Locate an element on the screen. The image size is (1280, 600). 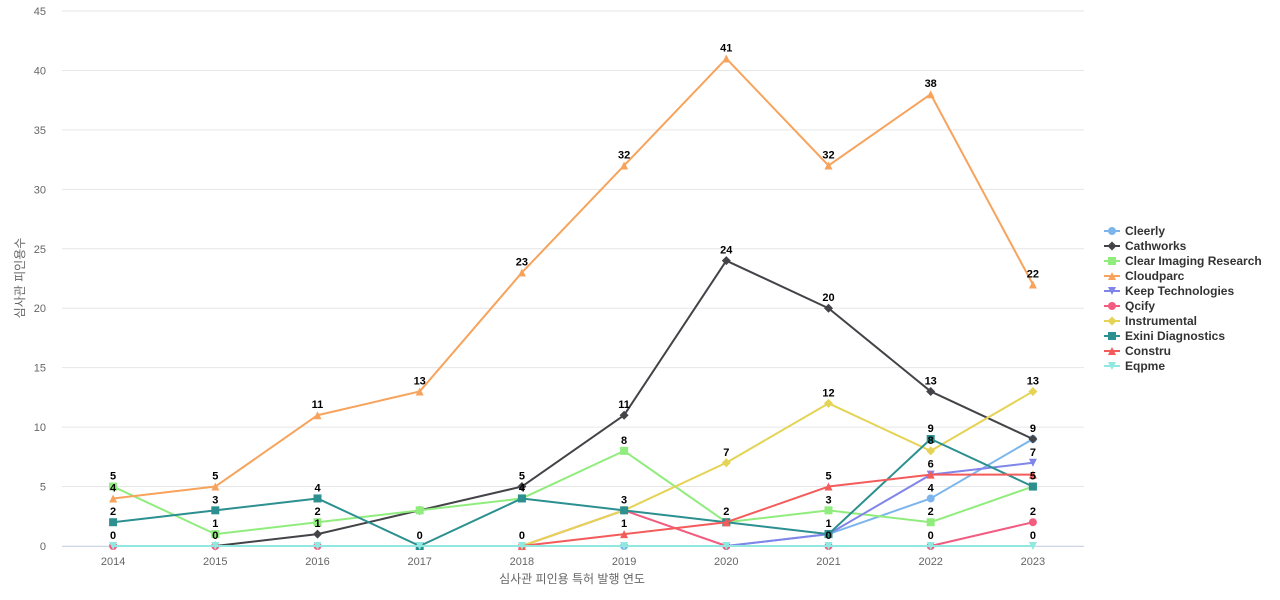
legend-item-keep-technologies: Keep Technologies is located at coordinates (1169, 291).